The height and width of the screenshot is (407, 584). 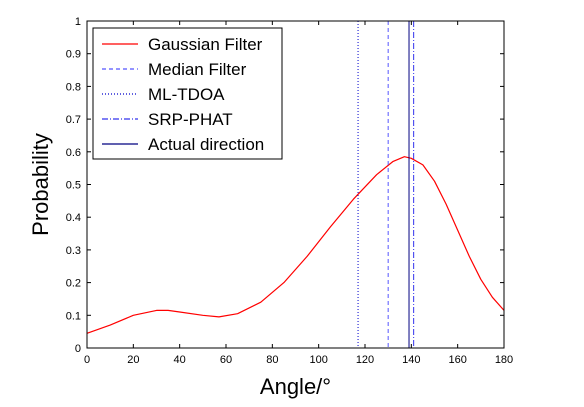 I want to click on y-tick-label: 1, so click(x=78, y=22).